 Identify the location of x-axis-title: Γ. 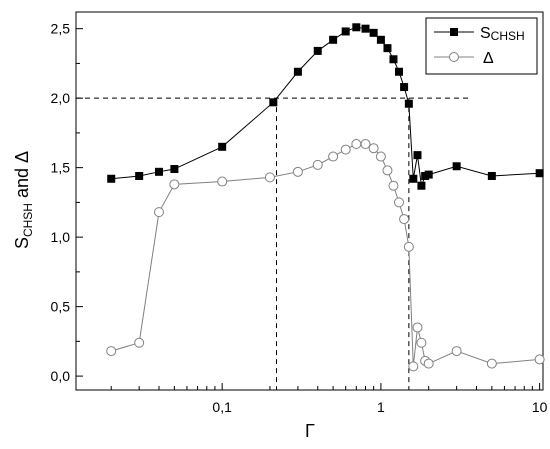
(310, 431).